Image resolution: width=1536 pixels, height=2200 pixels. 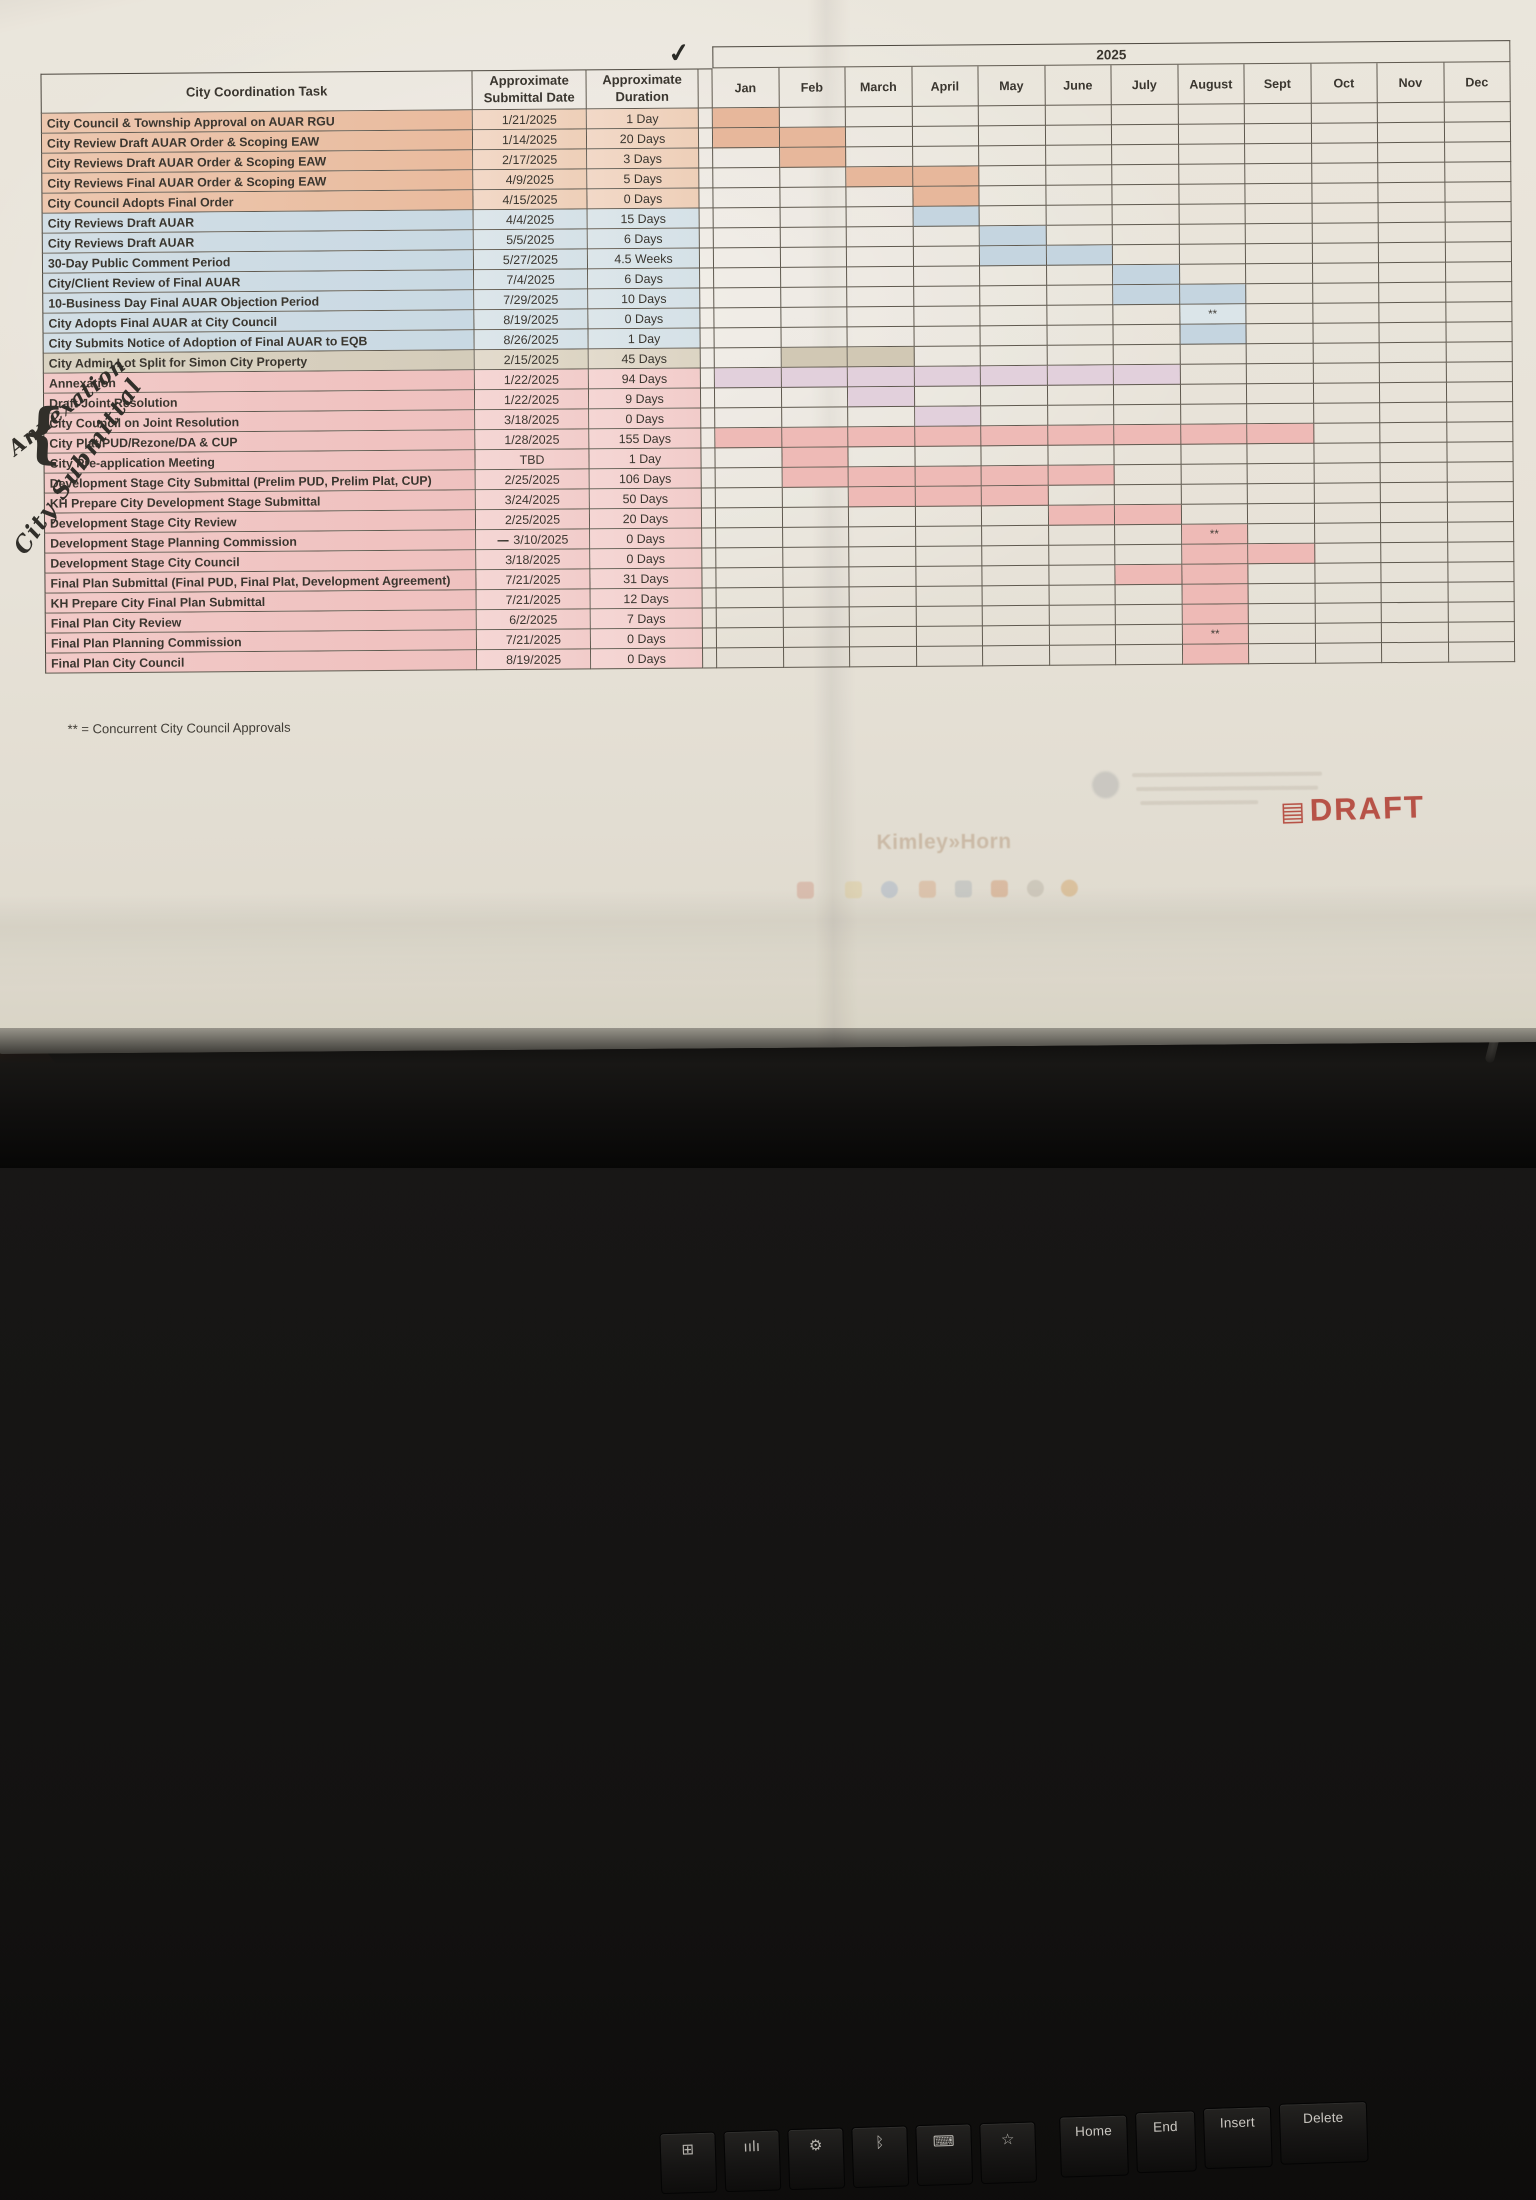 I want to click on duration-cell: 20 Days, so click(x=643, y=139).